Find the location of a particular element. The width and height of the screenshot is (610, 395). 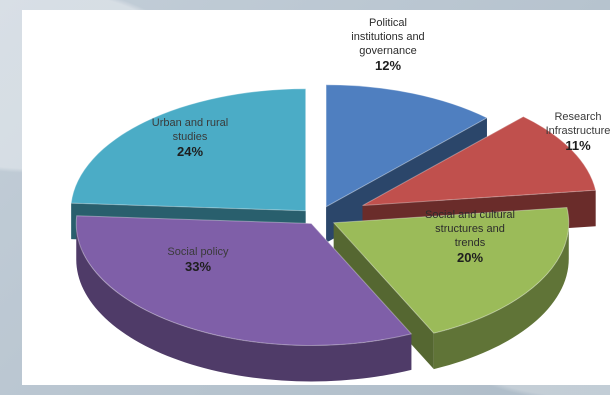

slice-label: Social policy is located at coordinates (198, 252).